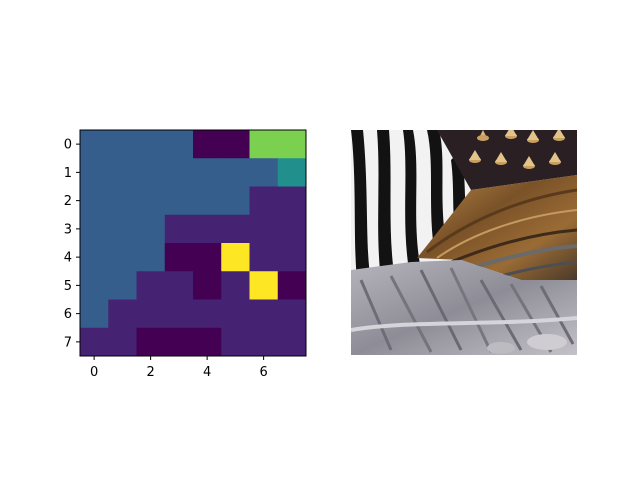 The width and height of the screenshot is (640, 480). I want to click on x-axis-ticks: 0 2 4 6, so click(179, 368).